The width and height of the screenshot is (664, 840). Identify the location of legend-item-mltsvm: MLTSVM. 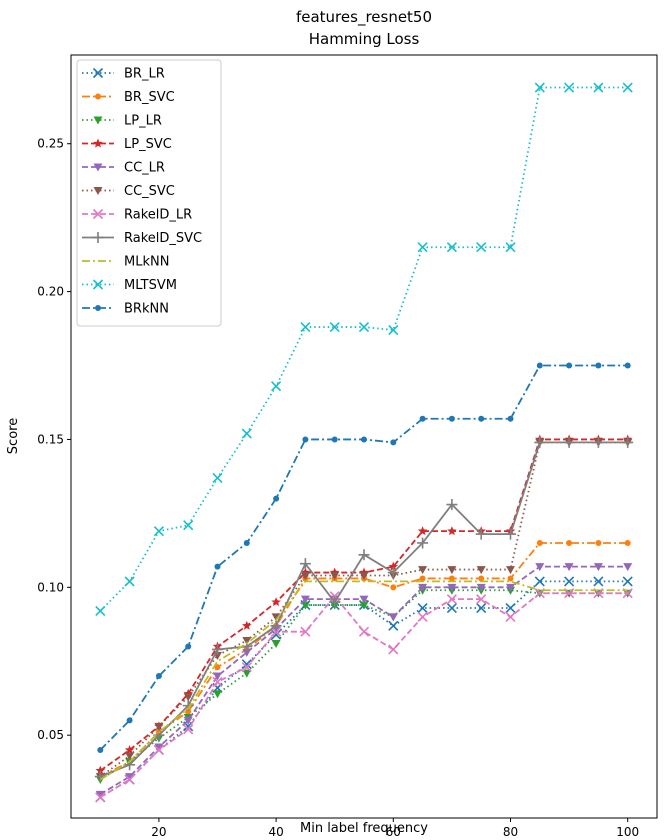
(129, 285).